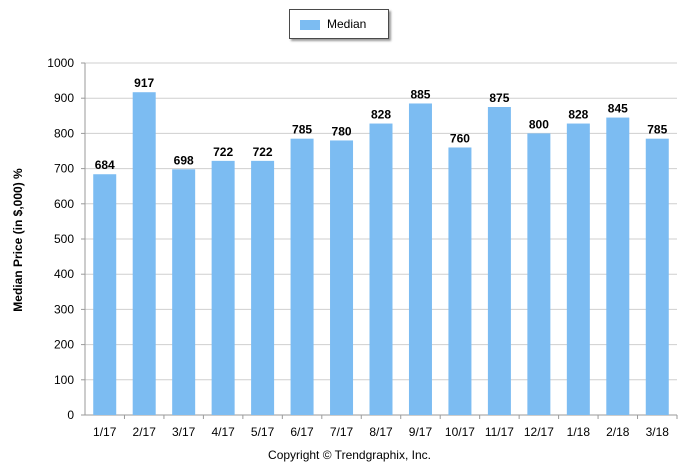 The image size is (699, 473). Describe the element at coordinates (105, 165) in the screenshot. I see `data-label: 684` at that location.